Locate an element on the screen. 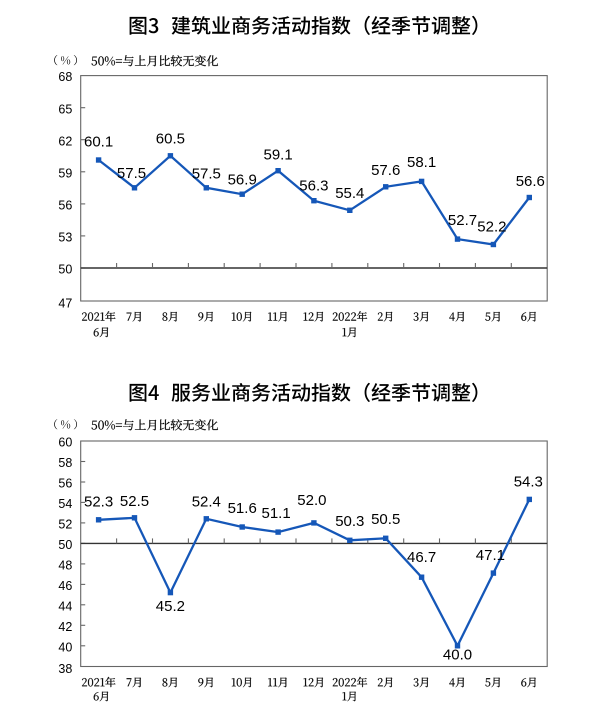 The image size is (600, 719). svg-text: 60 is located at coordinates (65, 443).